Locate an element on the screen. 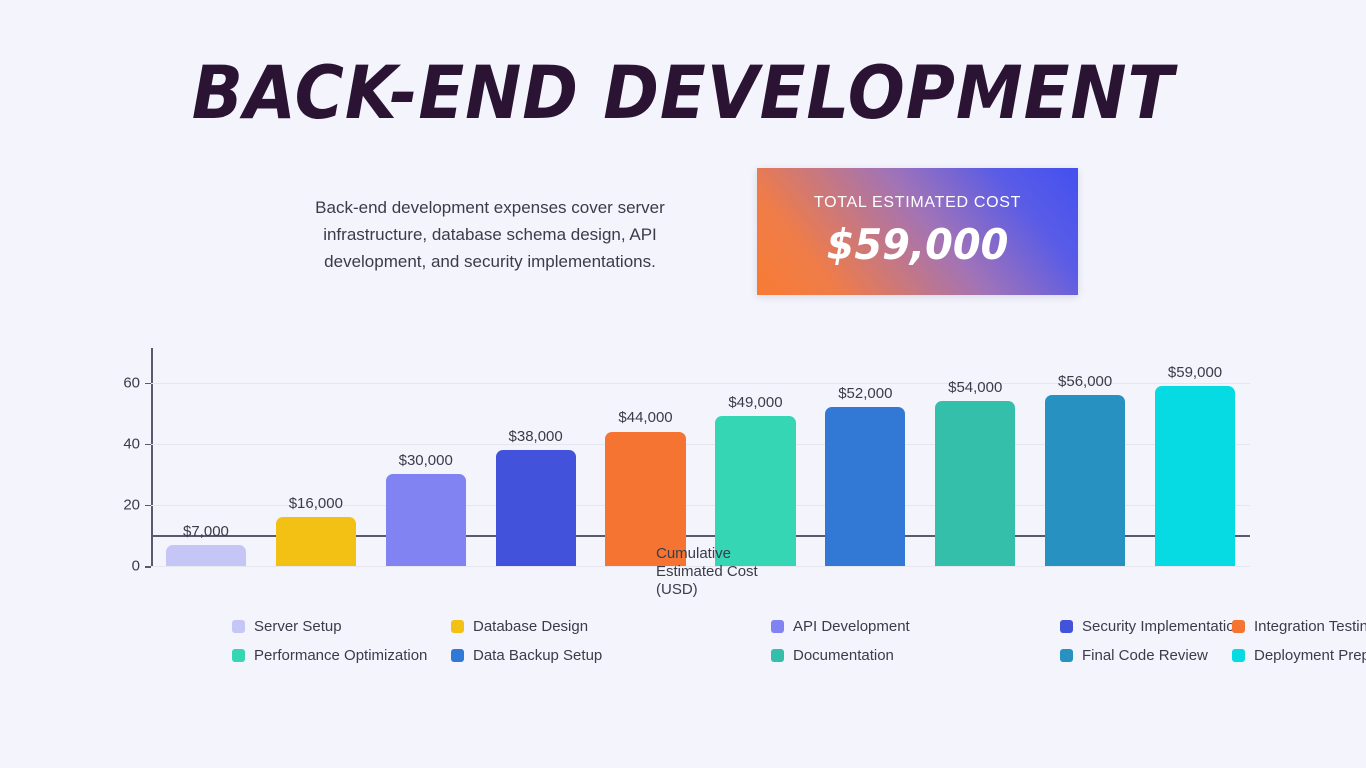 The height and width of the screenshot is (768, 1366). bar-value-label: $52,000 is located at coordinates (865, 394).